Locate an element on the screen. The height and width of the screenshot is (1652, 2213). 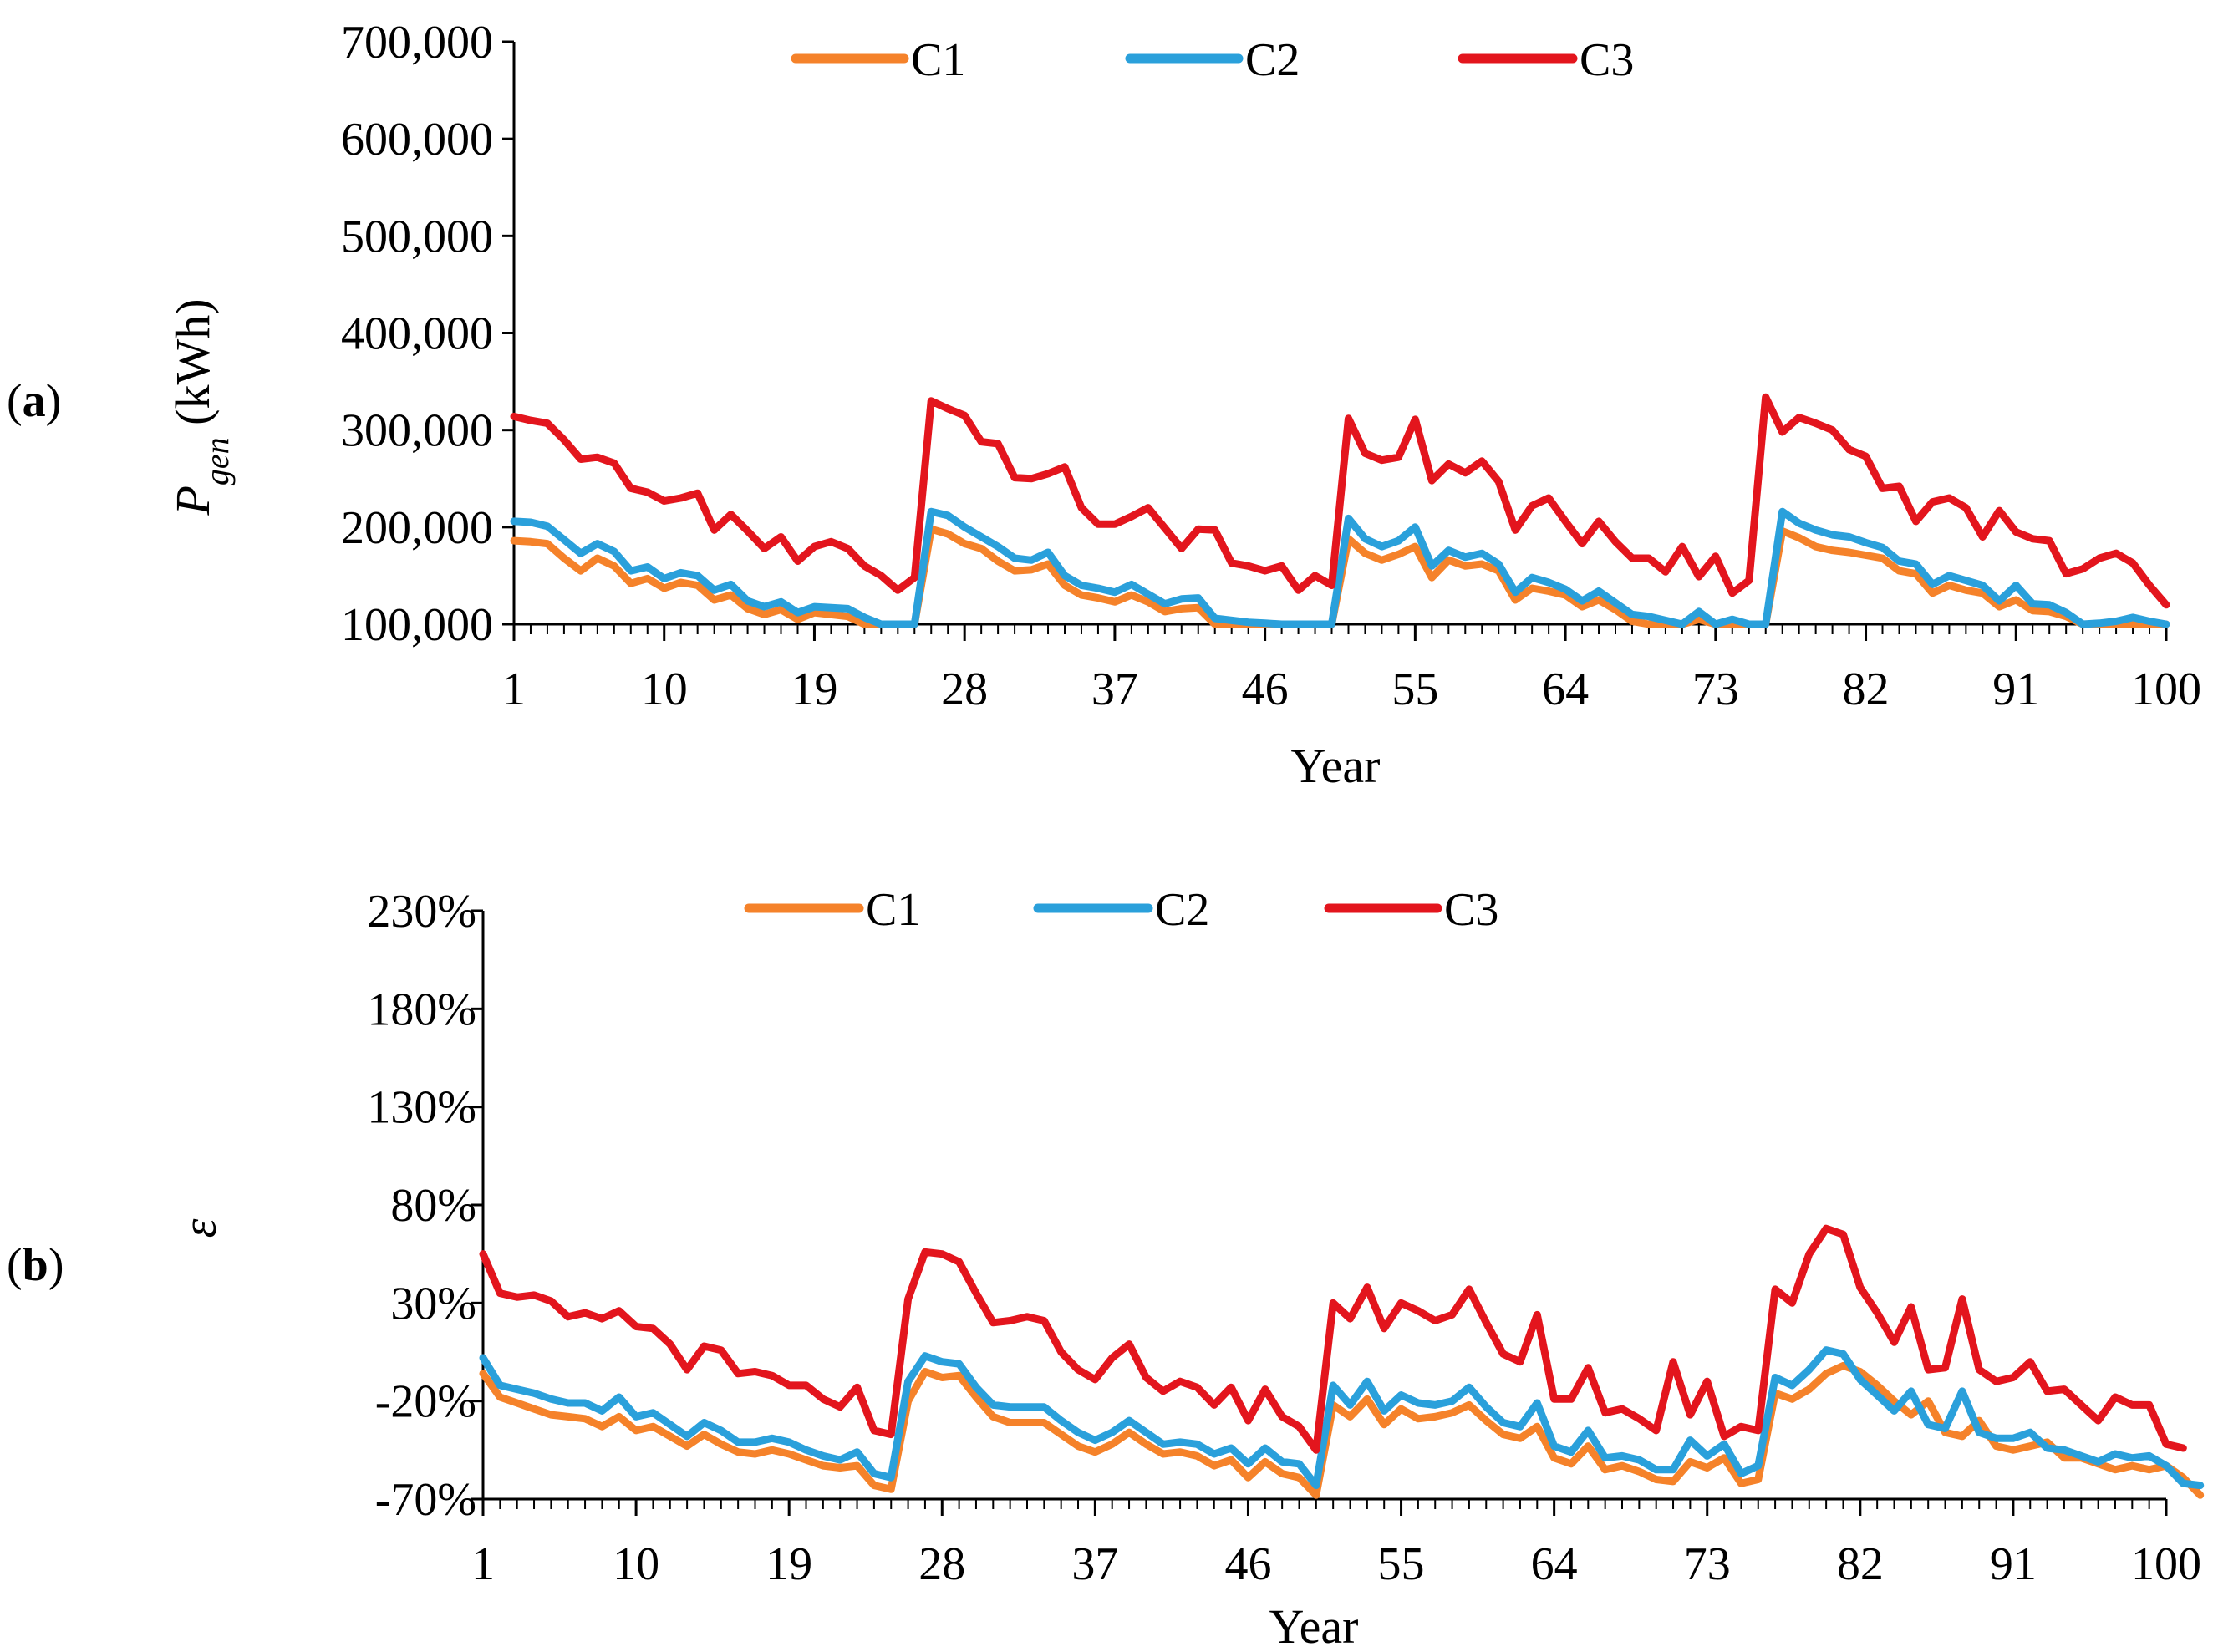
panel-a-legend-c3-label: C3 is located at coordinates (1607, 60).